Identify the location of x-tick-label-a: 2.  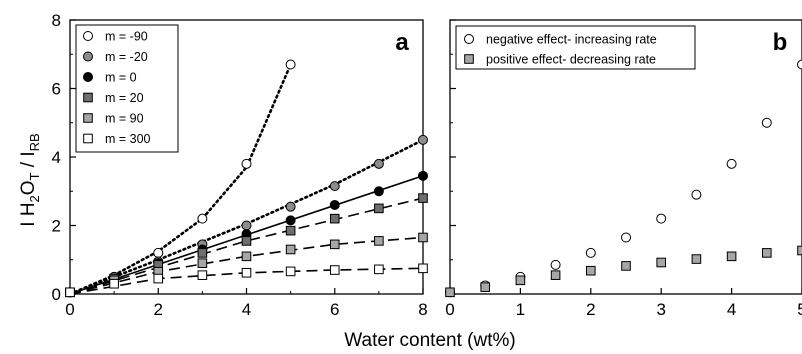
(158, 309).